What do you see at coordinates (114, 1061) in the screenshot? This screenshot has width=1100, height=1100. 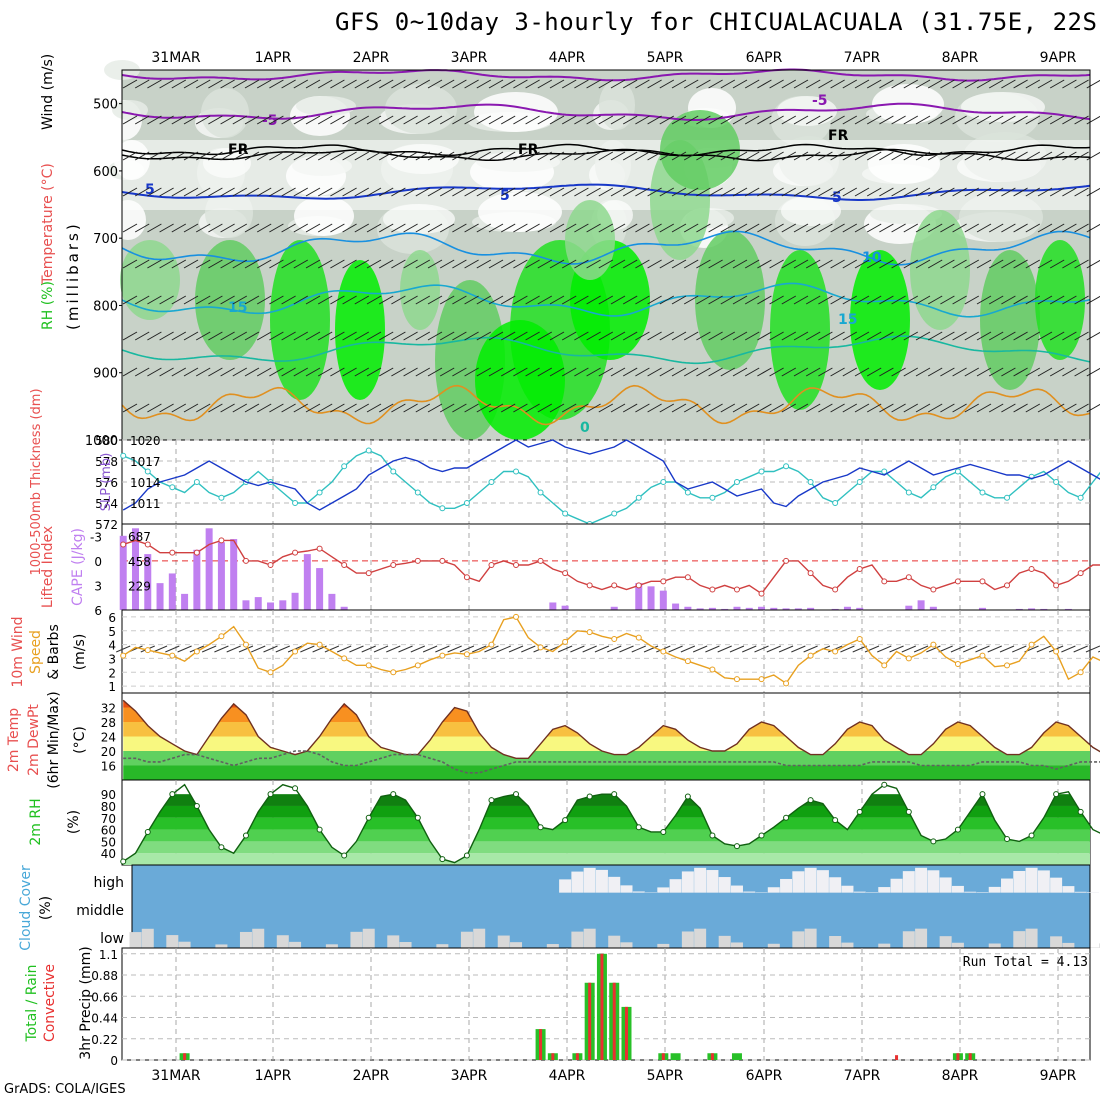 I see `precip-tick-label: 0` at bounding box center [114, 1061].